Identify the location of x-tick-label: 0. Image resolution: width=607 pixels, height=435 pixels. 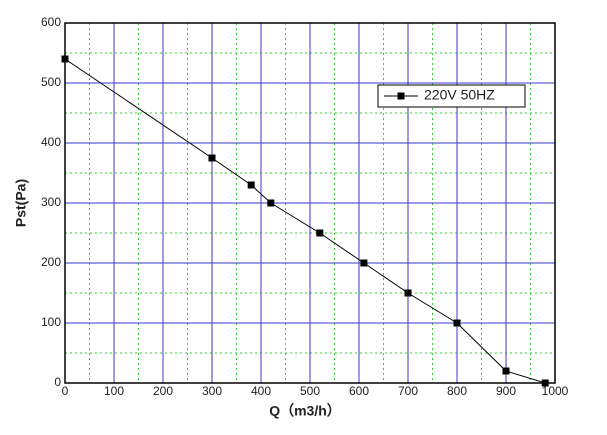
(65, 391).